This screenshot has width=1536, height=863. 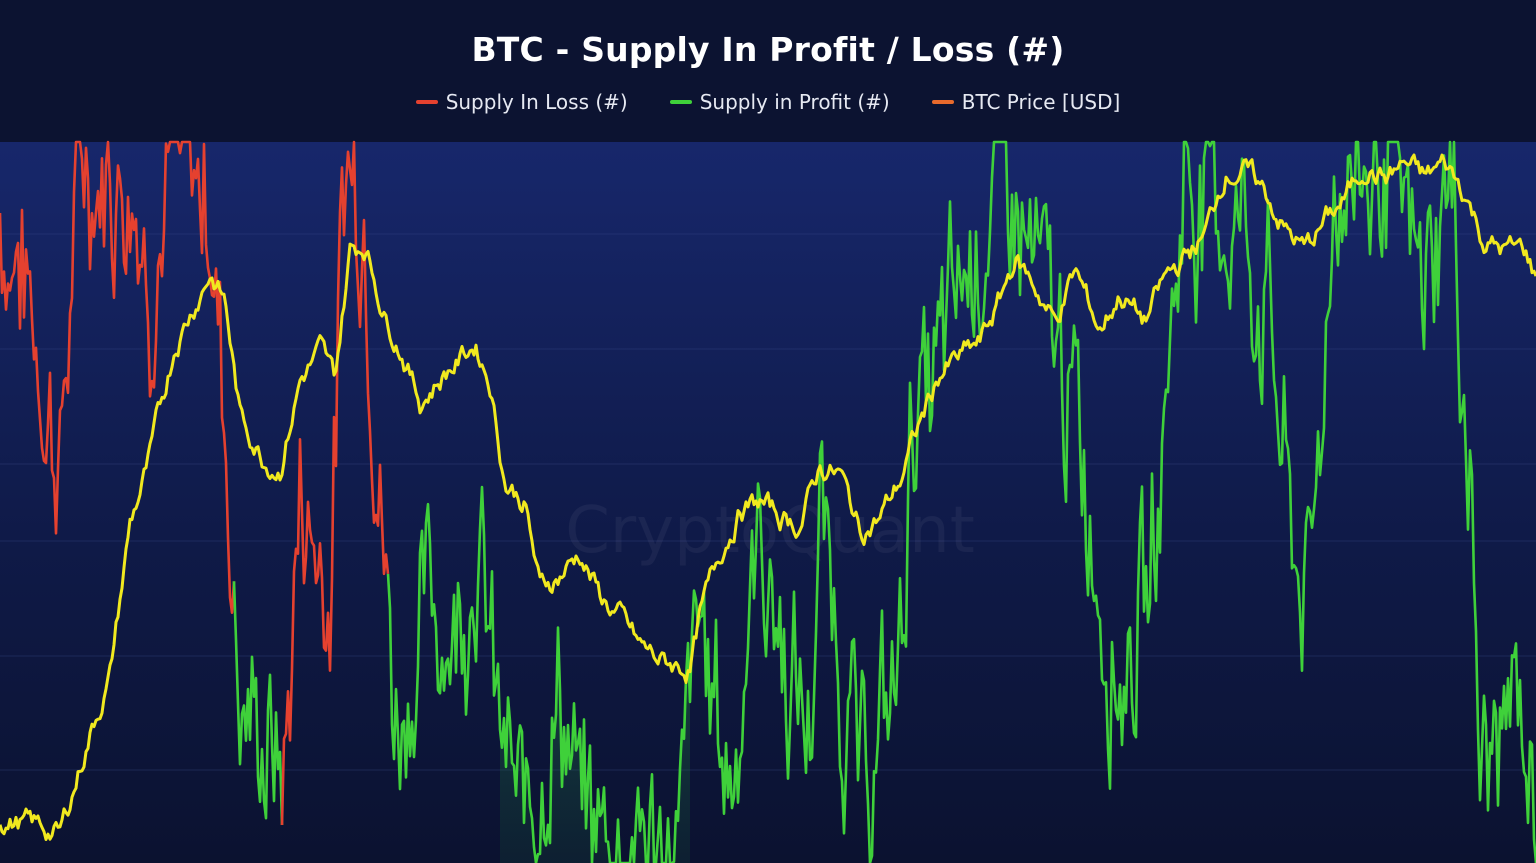 I want to click on legend-swatch-btc-price, so click(x=942, y=102).